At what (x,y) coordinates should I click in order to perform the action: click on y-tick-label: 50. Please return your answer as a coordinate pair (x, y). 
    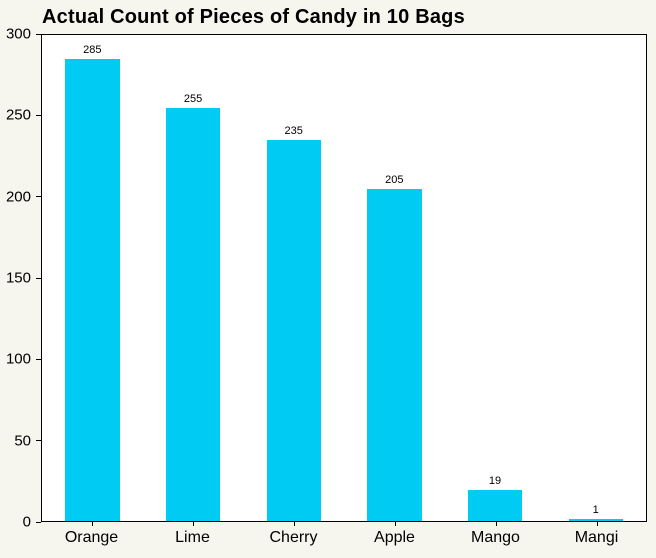
    Looking at the image, I should click on (22, 441).